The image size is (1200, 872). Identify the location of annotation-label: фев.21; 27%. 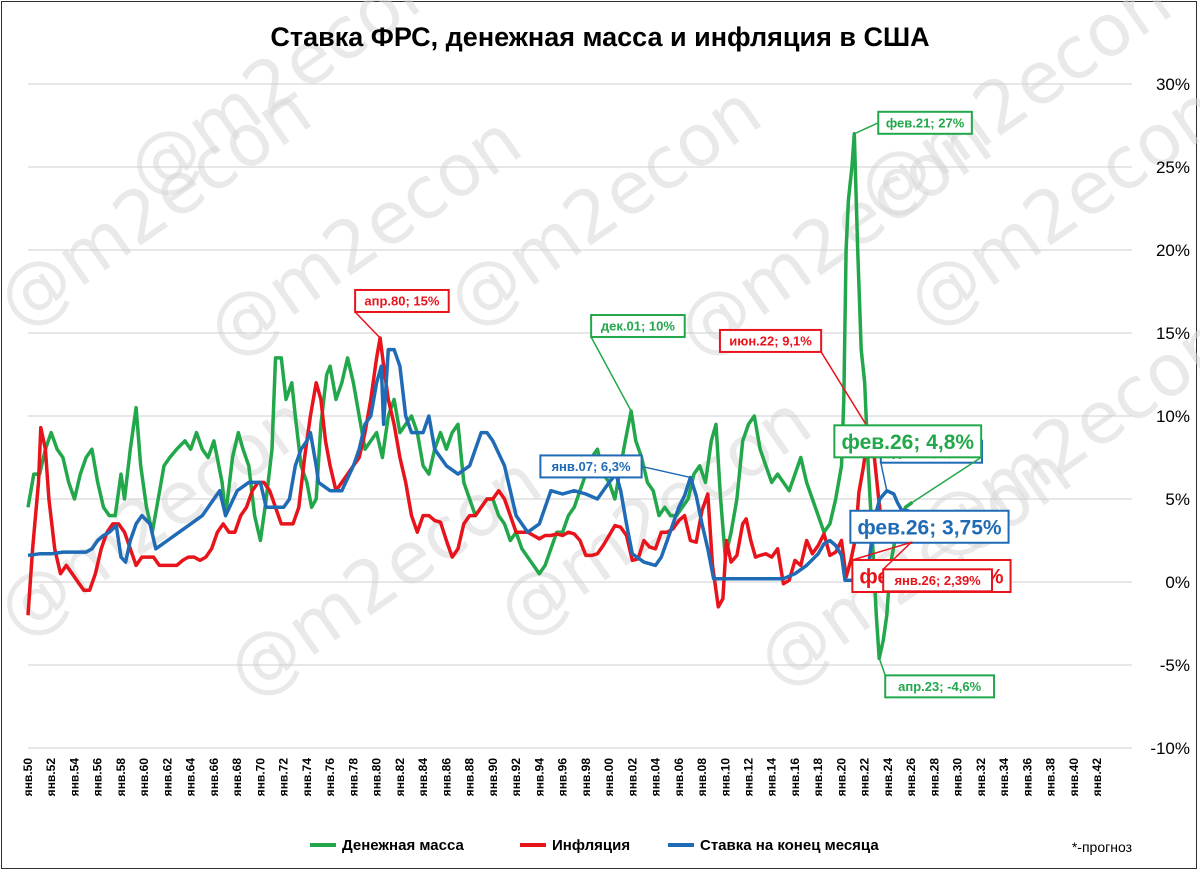
(925, 122).